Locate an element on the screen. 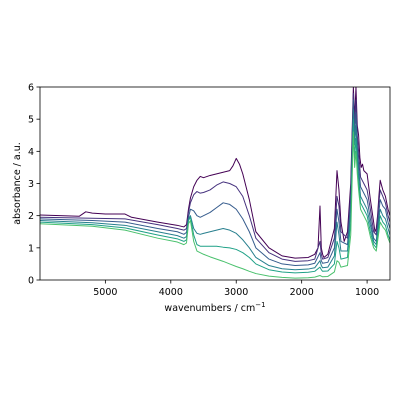 Image resolution: width=400 pixels, height=400 pixels. y-tick-label: 0 is located at coordinates (31, 281).